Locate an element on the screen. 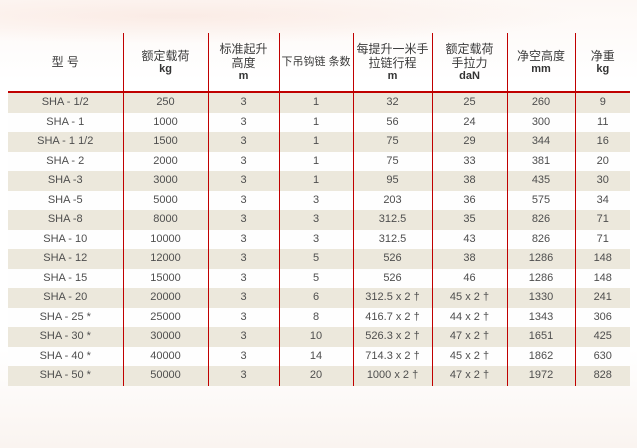 The image size is (637, 448). column-header-rated-load: 额定载荷 kg is located at coordinates (166, 63).